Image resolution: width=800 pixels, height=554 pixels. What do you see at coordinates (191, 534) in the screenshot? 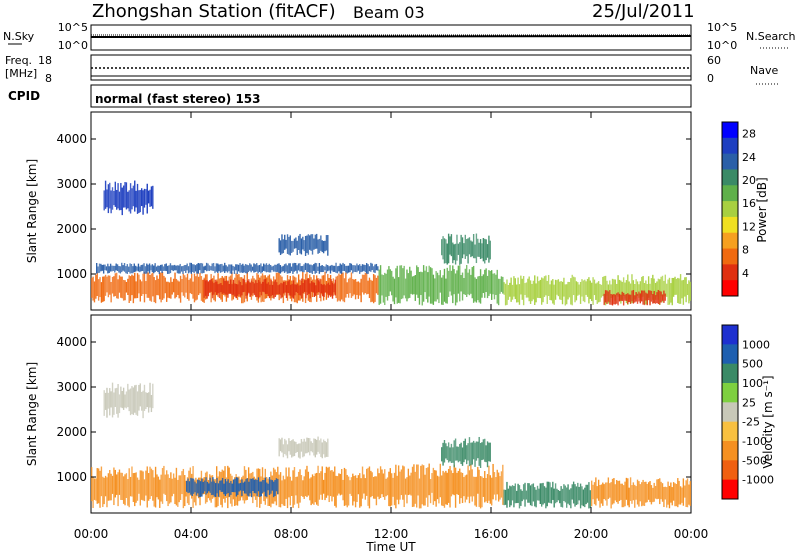
I see `x-tick-label: 04:00` at bounding box center [191, 534].